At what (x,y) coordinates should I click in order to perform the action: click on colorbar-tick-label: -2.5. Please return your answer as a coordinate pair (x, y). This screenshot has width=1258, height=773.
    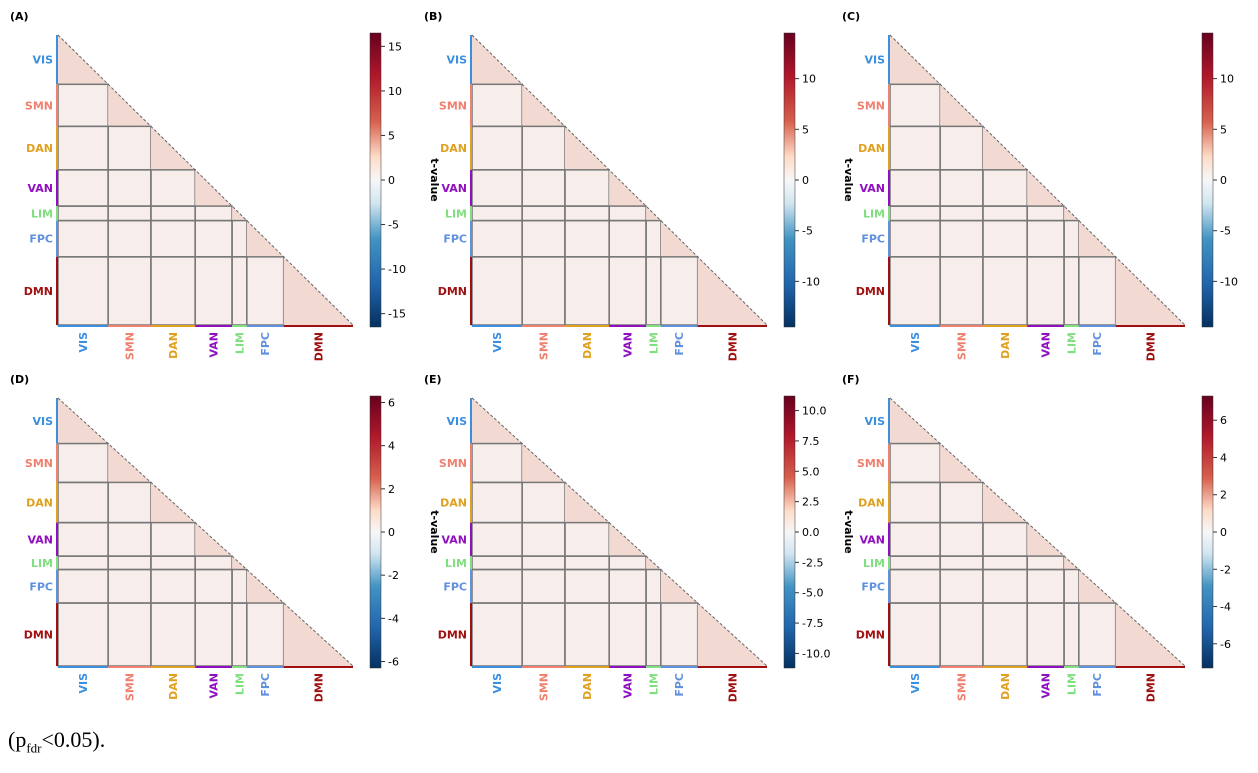
    Looking at the image, I should click on (812, 562).